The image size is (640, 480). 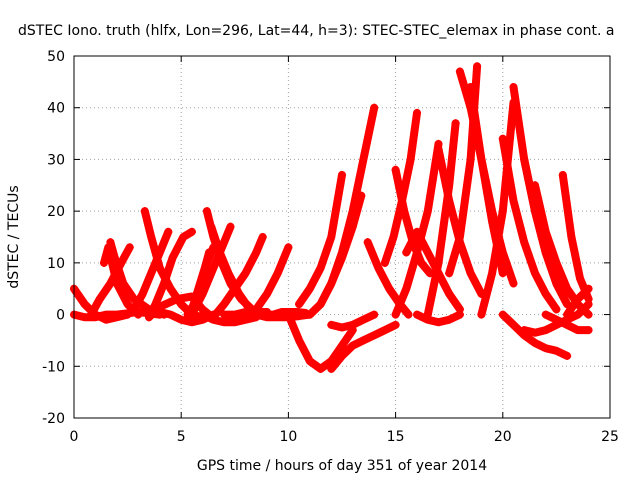 I want to click on y-tick-label: -20, so click(x=53, y=419).